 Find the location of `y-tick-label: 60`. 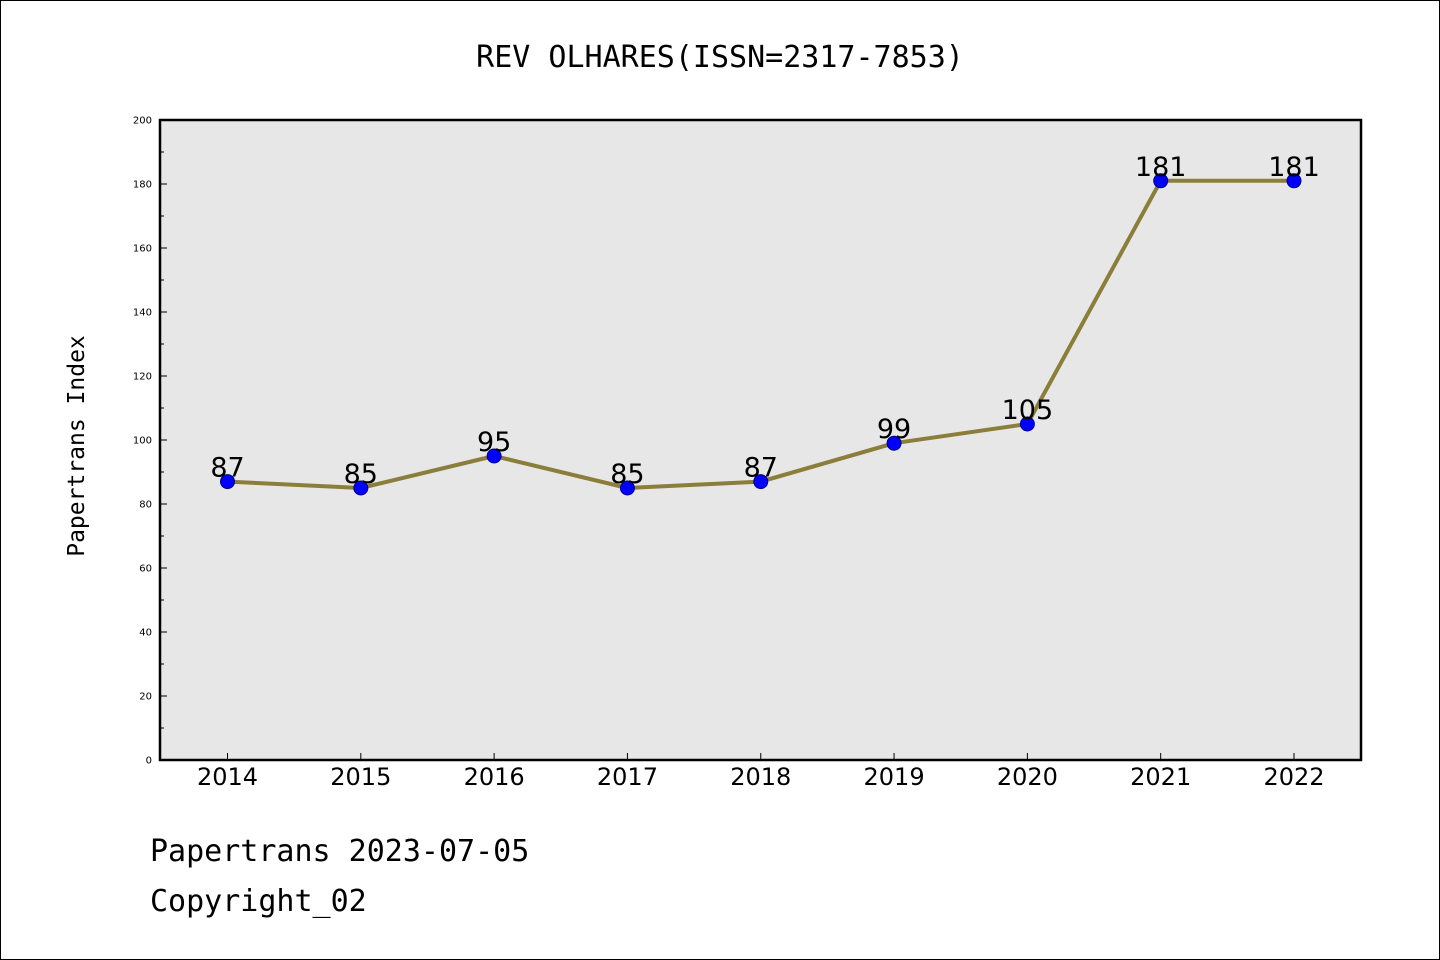

y-tick-label: 60 is located at coordinates (145, 569).